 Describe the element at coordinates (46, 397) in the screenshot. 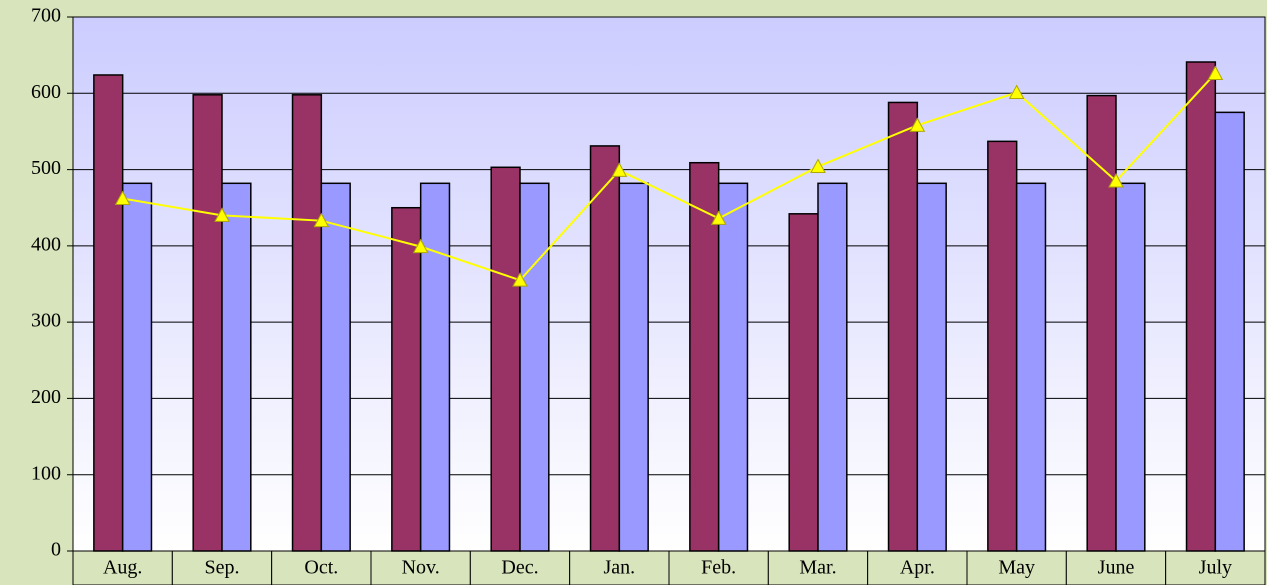

I see `y-tick-label: 200` at that location.